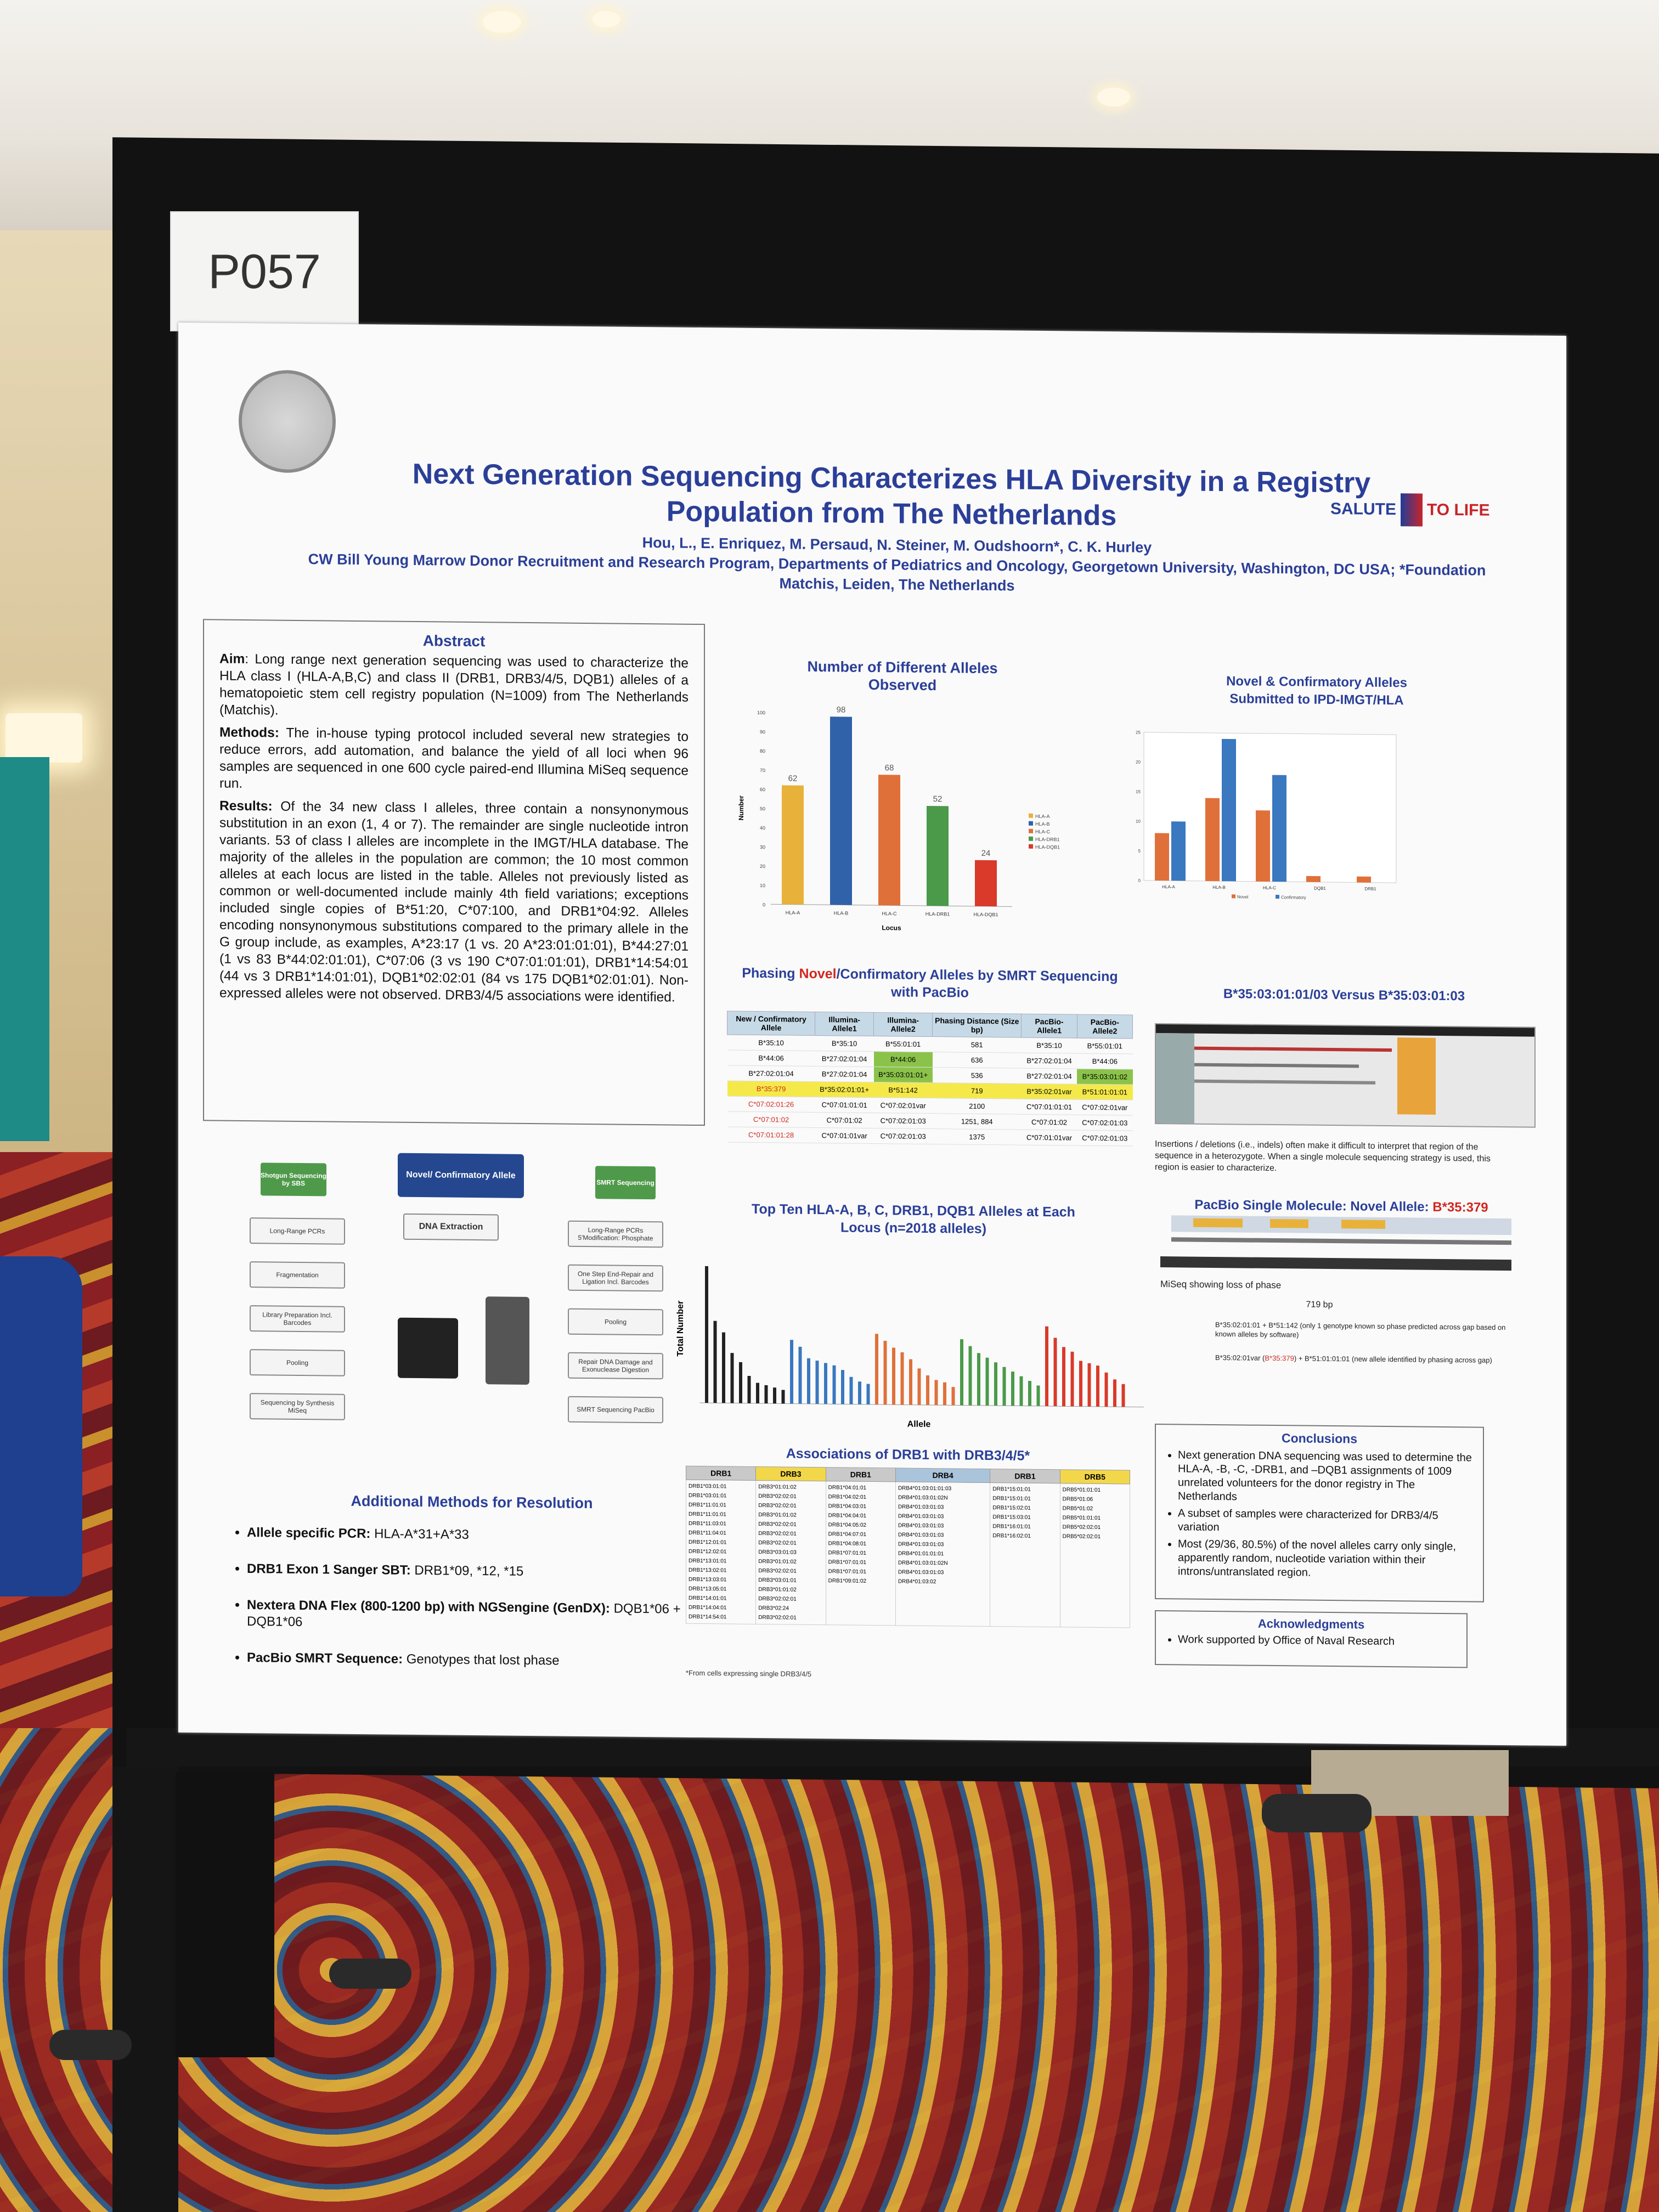 The image size is (1659, 2212). I want to click on read-track, so click(1341, 1241).